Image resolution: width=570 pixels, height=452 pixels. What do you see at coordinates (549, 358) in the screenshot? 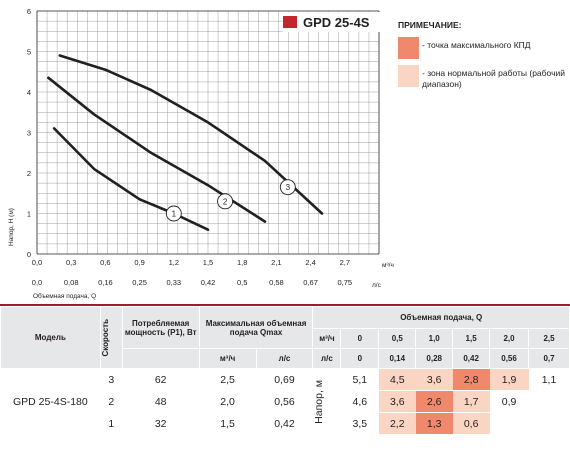
I see `flow-ls-5: 0,7` at bounding box center [549, 358].